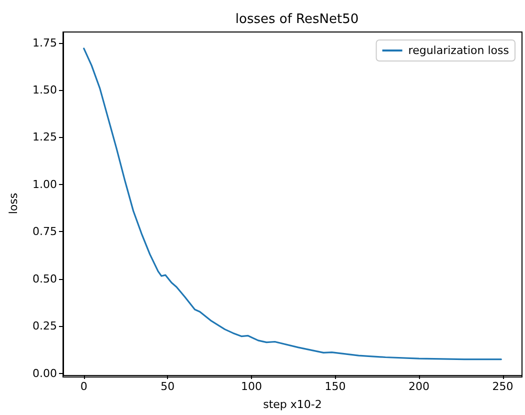 This screenshot has width=525, height=415. Describe the element at coordinates (503, 386) in the screenshot. I see `x-tick-label: 250` at that location.